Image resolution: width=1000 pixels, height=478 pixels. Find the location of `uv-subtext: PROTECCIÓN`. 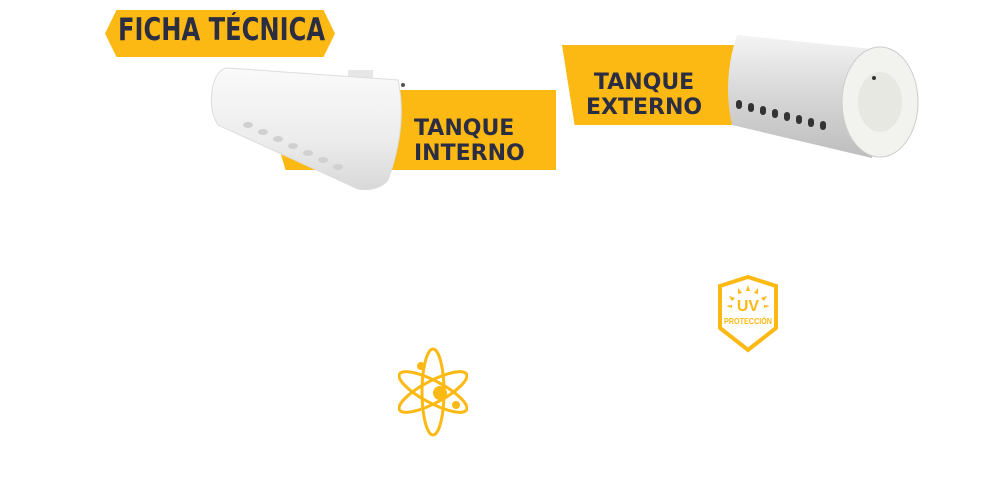

uv-subtext: PROTECCIÓN is located at coordinates (748, 321).